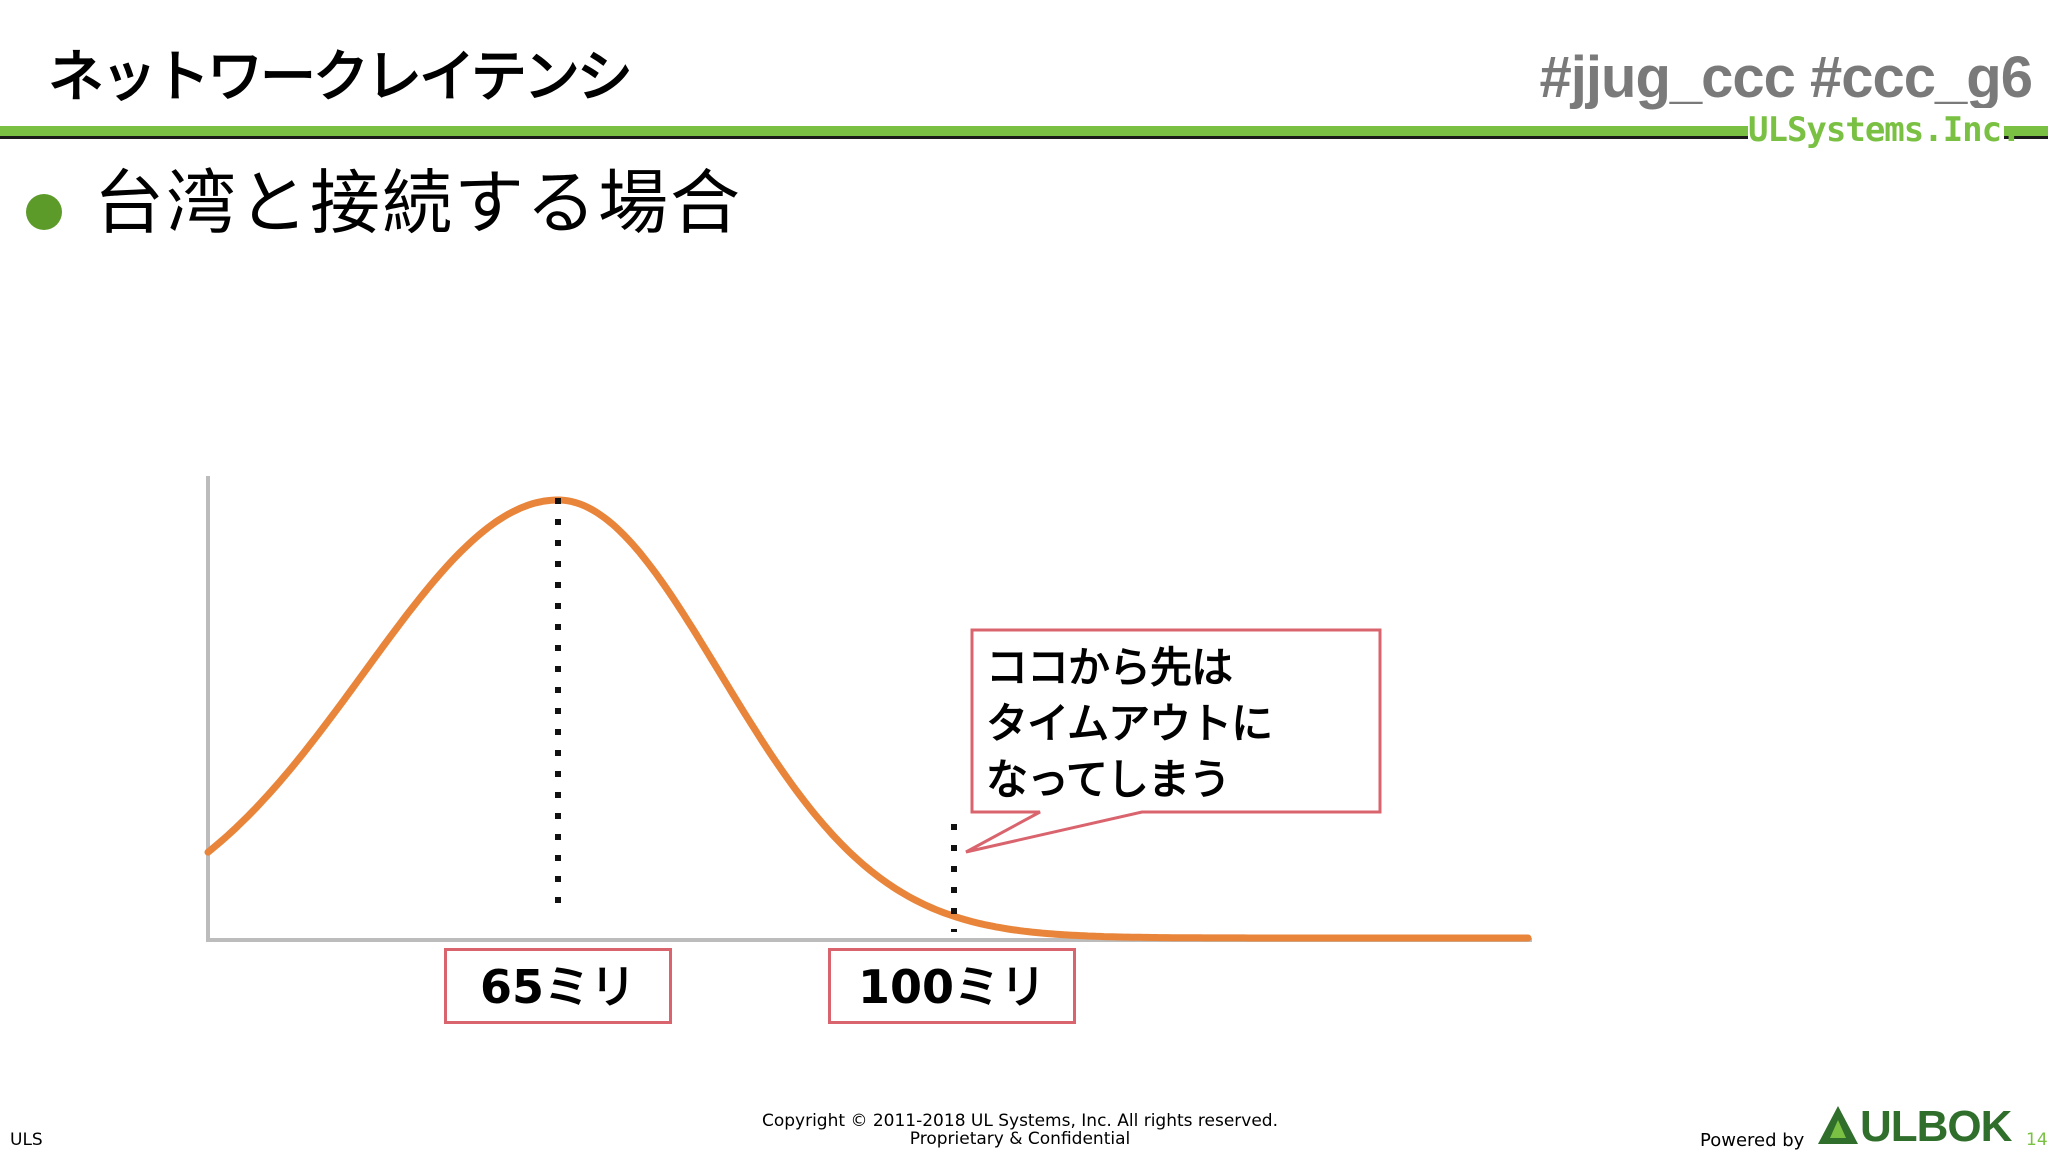 The height and width of the screenshot is (1152, 2048). What do you see at coordinates (1024, 131) in the screenshot?
I see `header-rule-green` at bounding box center [1024, 131].